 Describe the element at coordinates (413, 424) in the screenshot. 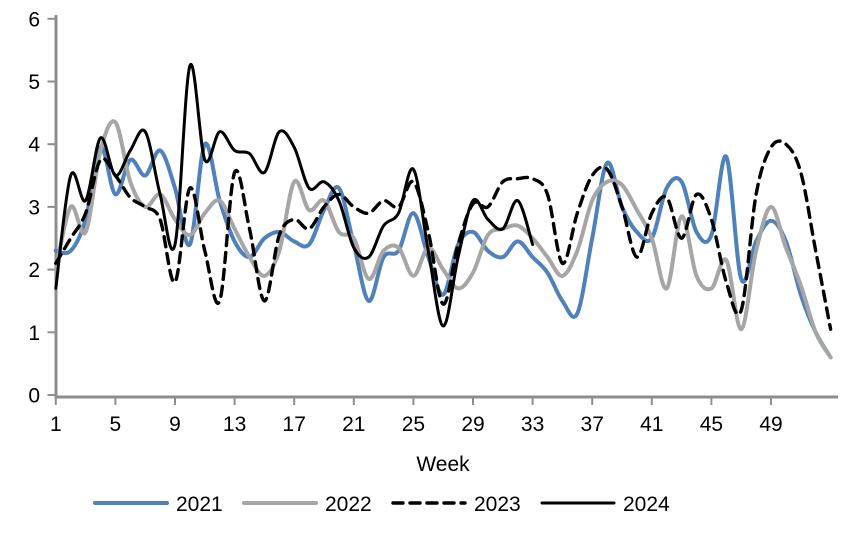

I see `x-tick-label: 25` at that location.